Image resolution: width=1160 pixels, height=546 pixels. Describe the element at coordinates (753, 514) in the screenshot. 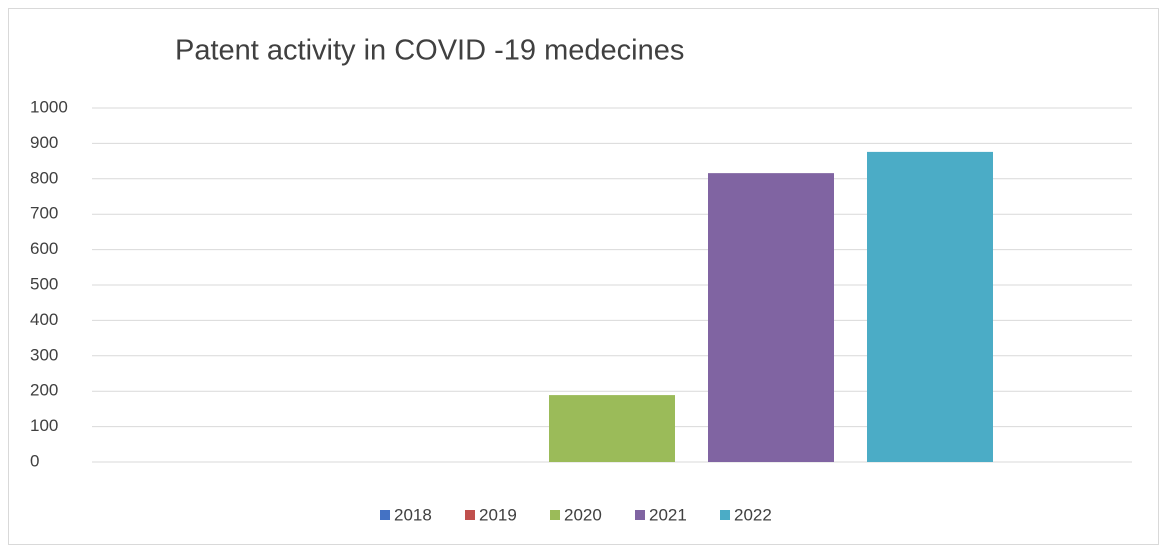

I see `legend-label: 2022` at that location.